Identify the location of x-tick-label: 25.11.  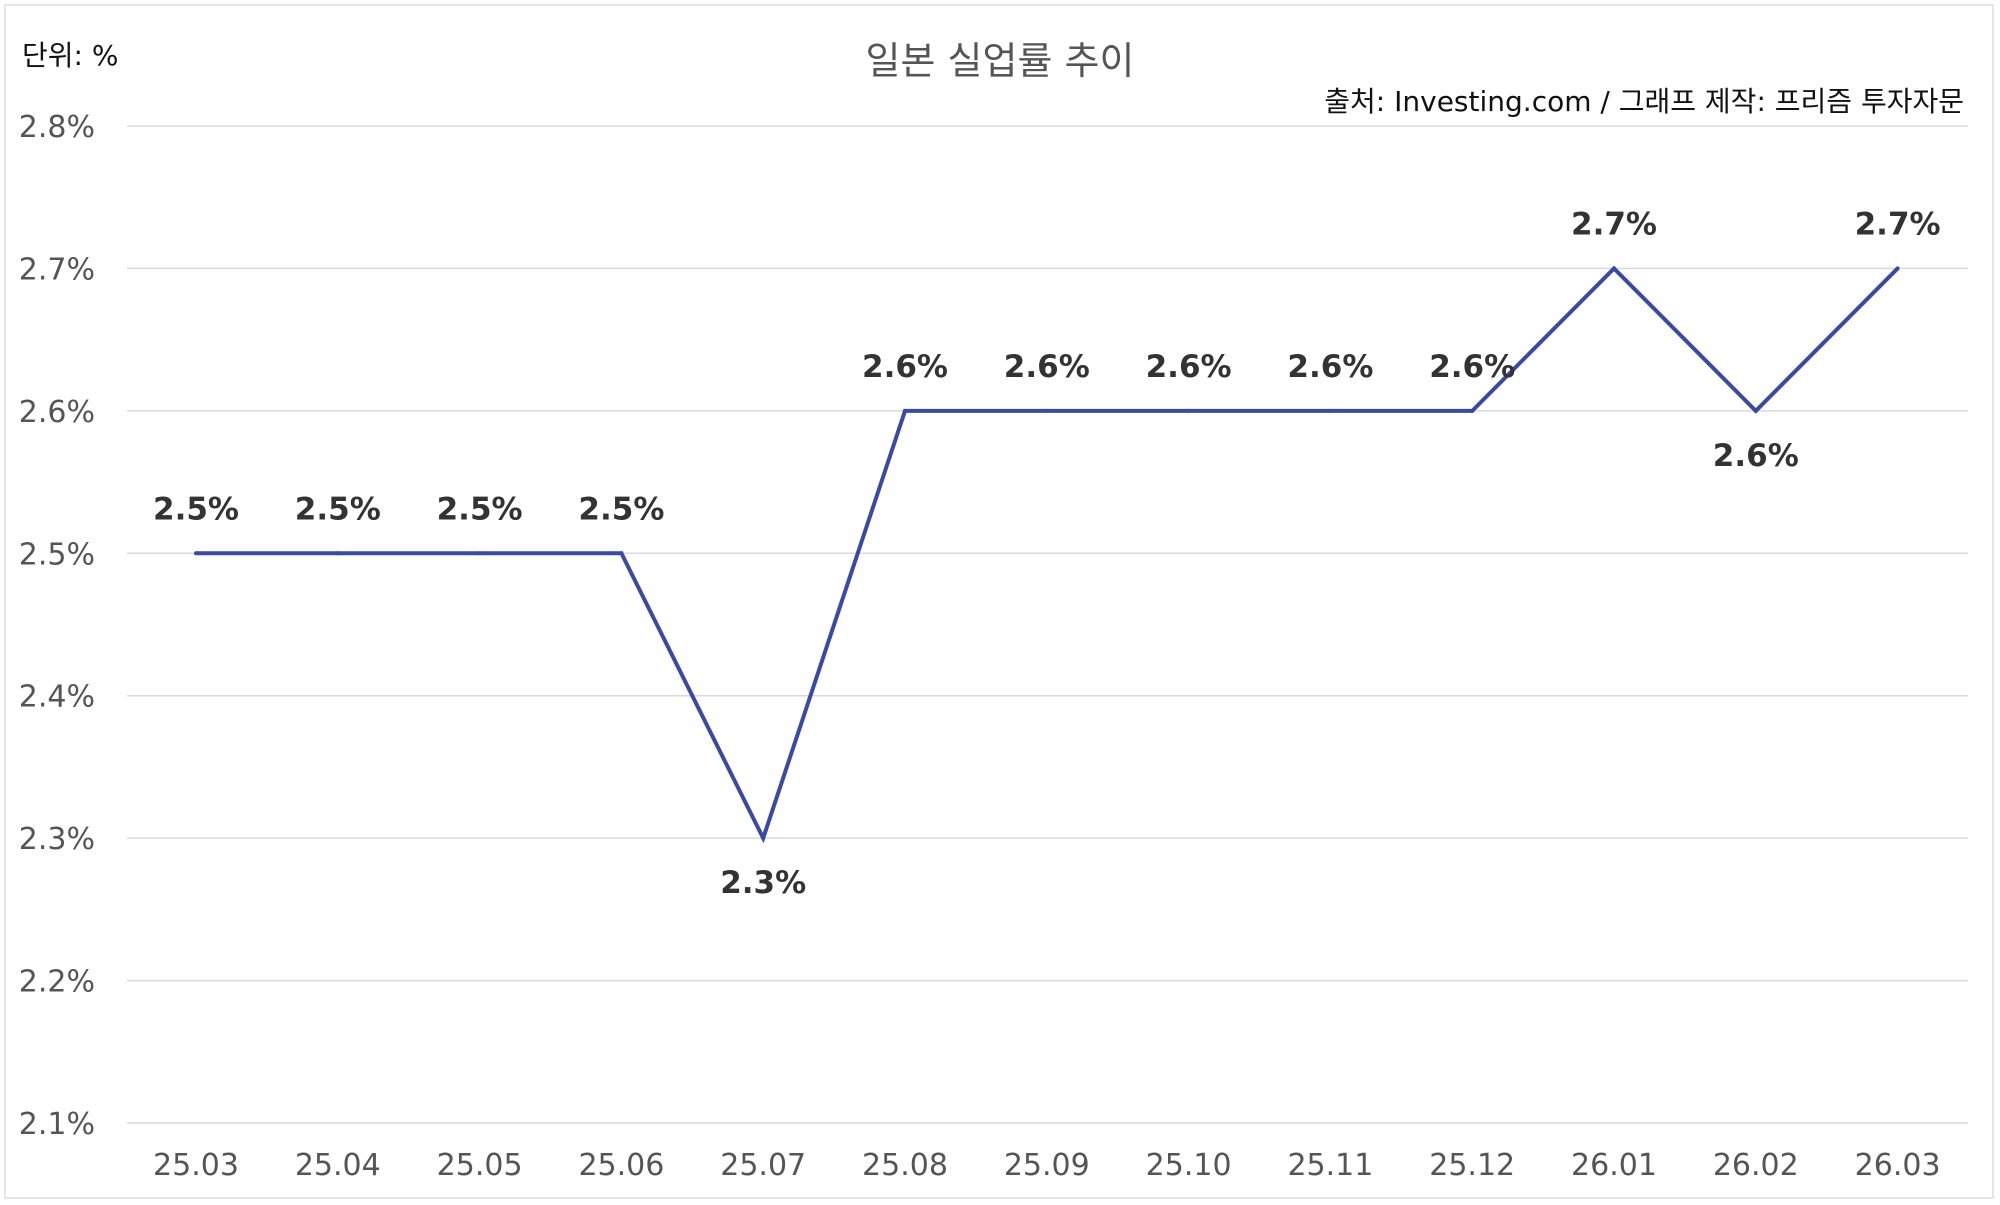
(1330, 1165).